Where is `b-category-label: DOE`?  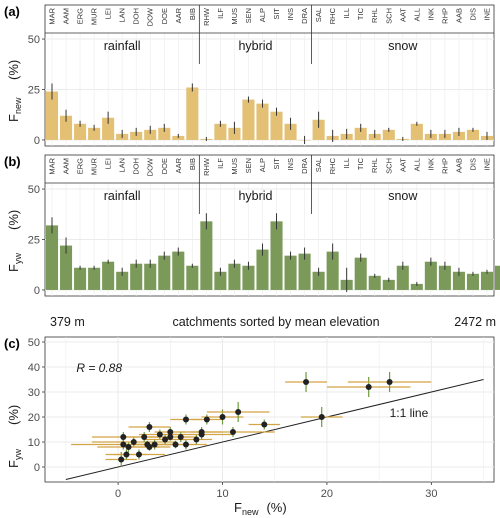 b-category-label: DOE is located at coordinates (164, 166).